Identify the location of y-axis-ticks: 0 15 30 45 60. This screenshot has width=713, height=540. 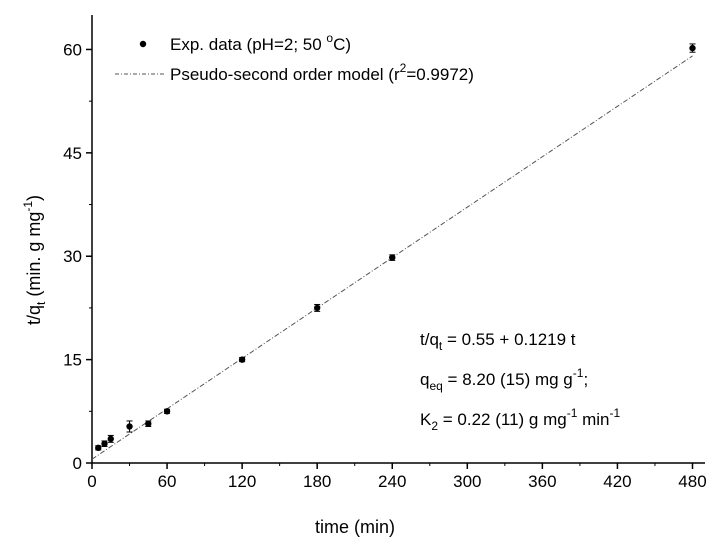
(77, 256).